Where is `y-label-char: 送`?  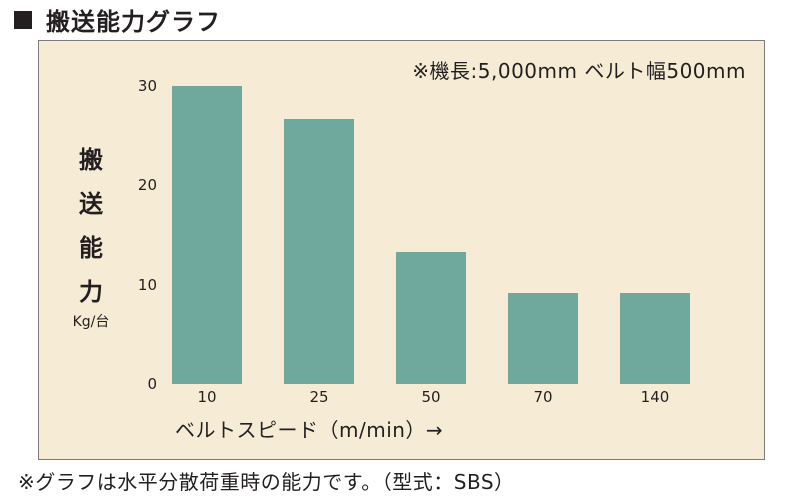
y-label-char: 送 is located at coordinates (91, 204).